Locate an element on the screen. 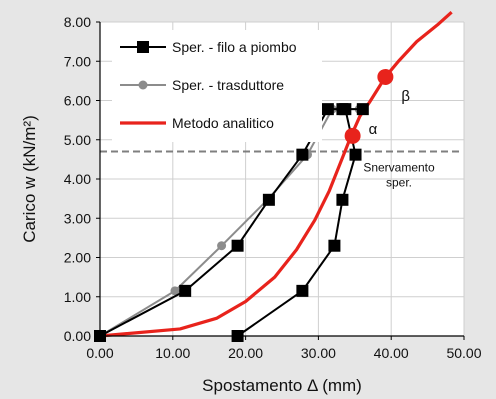  legend-label: Sper. - filo a piombo is located at coordinates (234, 47).